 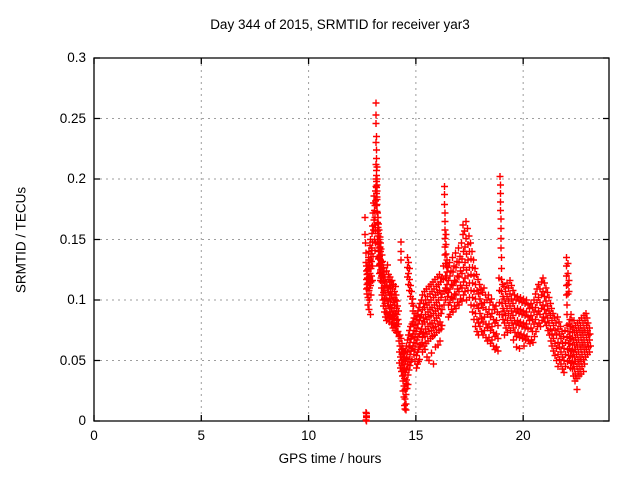 What do you see at coordinates (416, 435) in the screenshot?
I see `x-tick-label: 15` at bounding box center [416, 435].